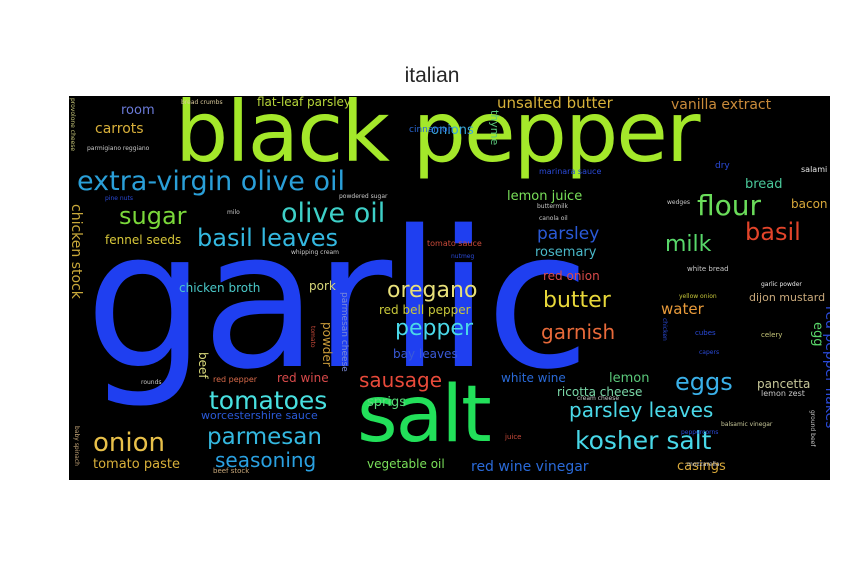 The width and height of the screenshot is (864, 576). What do you see at coordinates (432, 75) in the screenshot?
I see `chart-title: italian` at bounding box center [432, 75].